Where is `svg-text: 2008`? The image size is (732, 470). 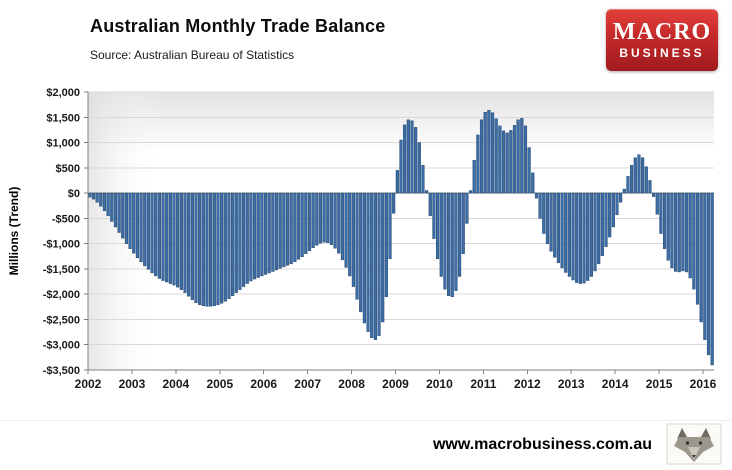
svg-text: 2008 is located at coordinates (351, 384).